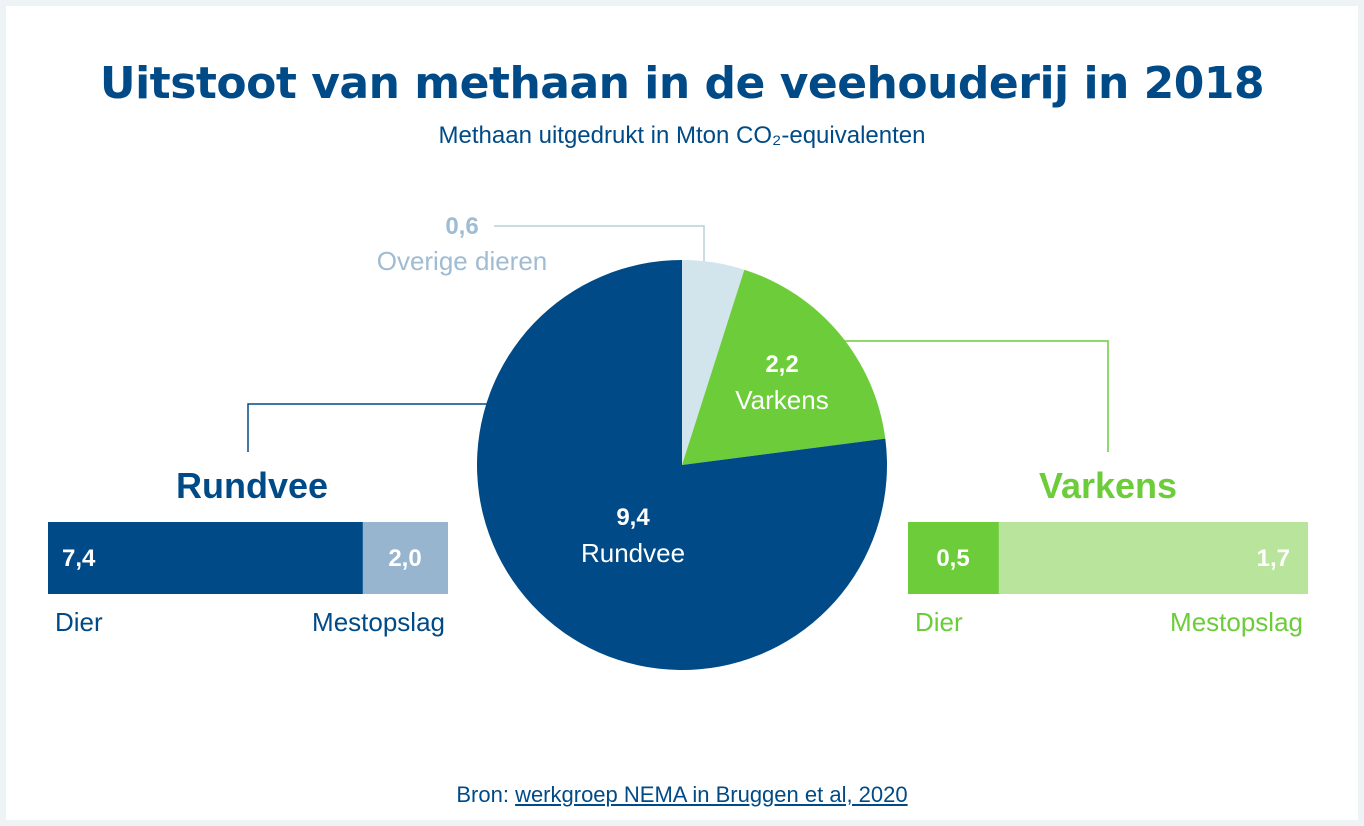  I want to click on varkens-dier-segment, so click(953, 558).